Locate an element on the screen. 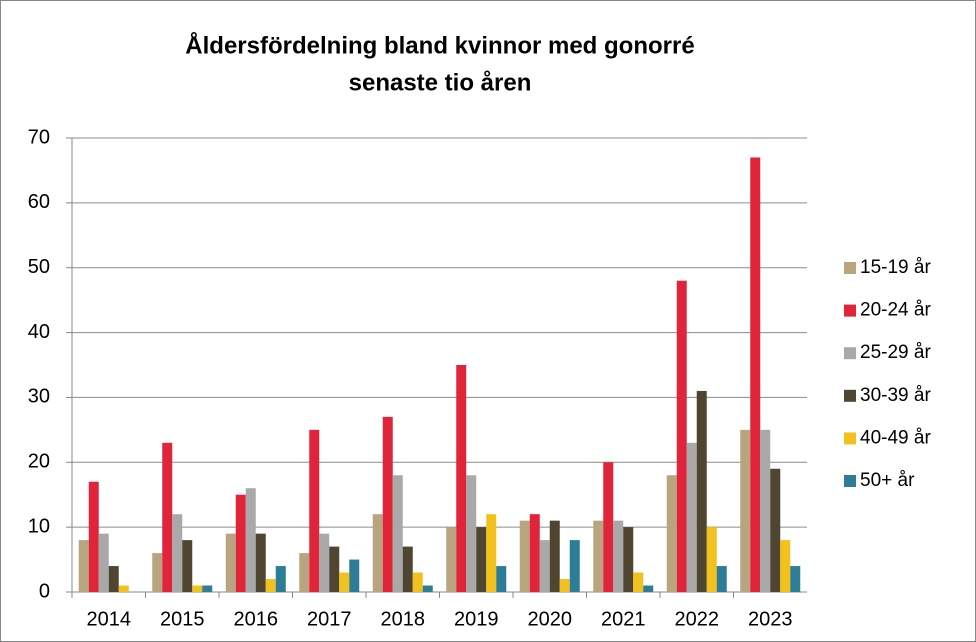 The height and width of the screenshot is (642, 976). y-tick-label: 70 is located at coordinates (39, 137).